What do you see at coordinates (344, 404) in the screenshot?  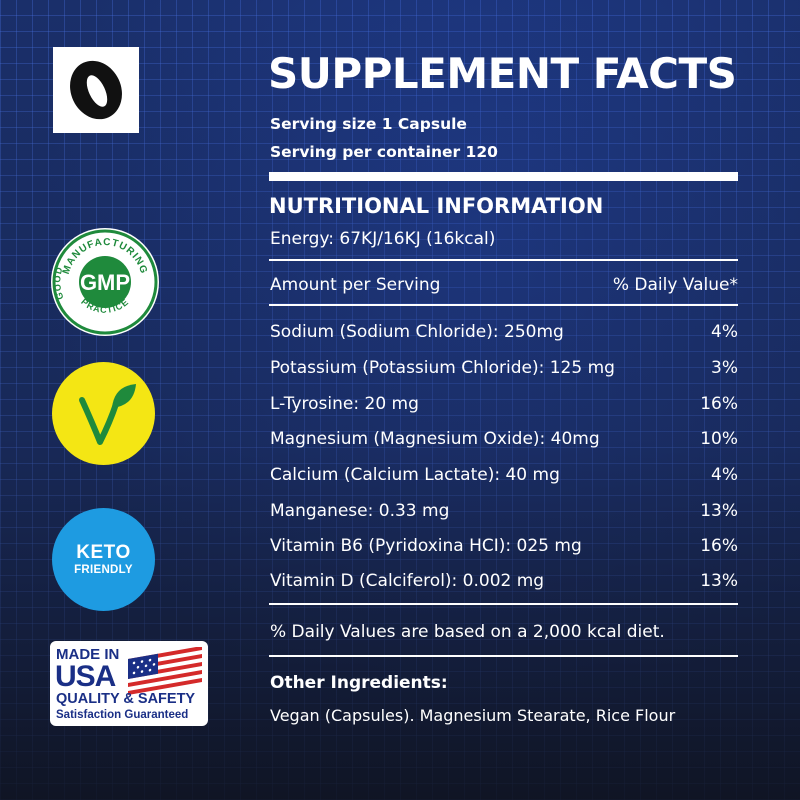 I see `nutrient-name: L-Tyrosine: 20 mg` at bounding box center [344, 404].